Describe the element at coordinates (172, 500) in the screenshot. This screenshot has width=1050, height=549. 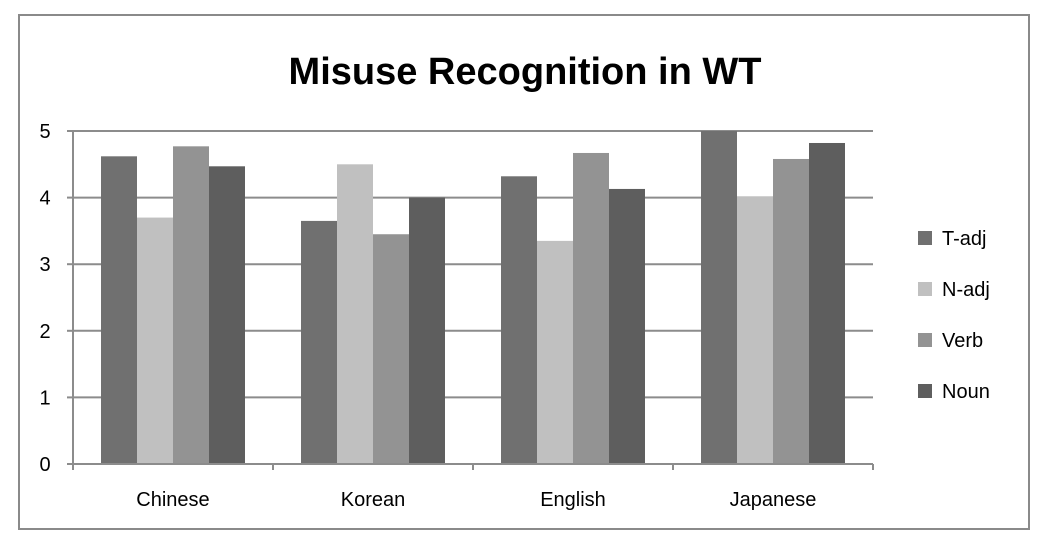
I see `x-tick-label: Chinese` at that location.